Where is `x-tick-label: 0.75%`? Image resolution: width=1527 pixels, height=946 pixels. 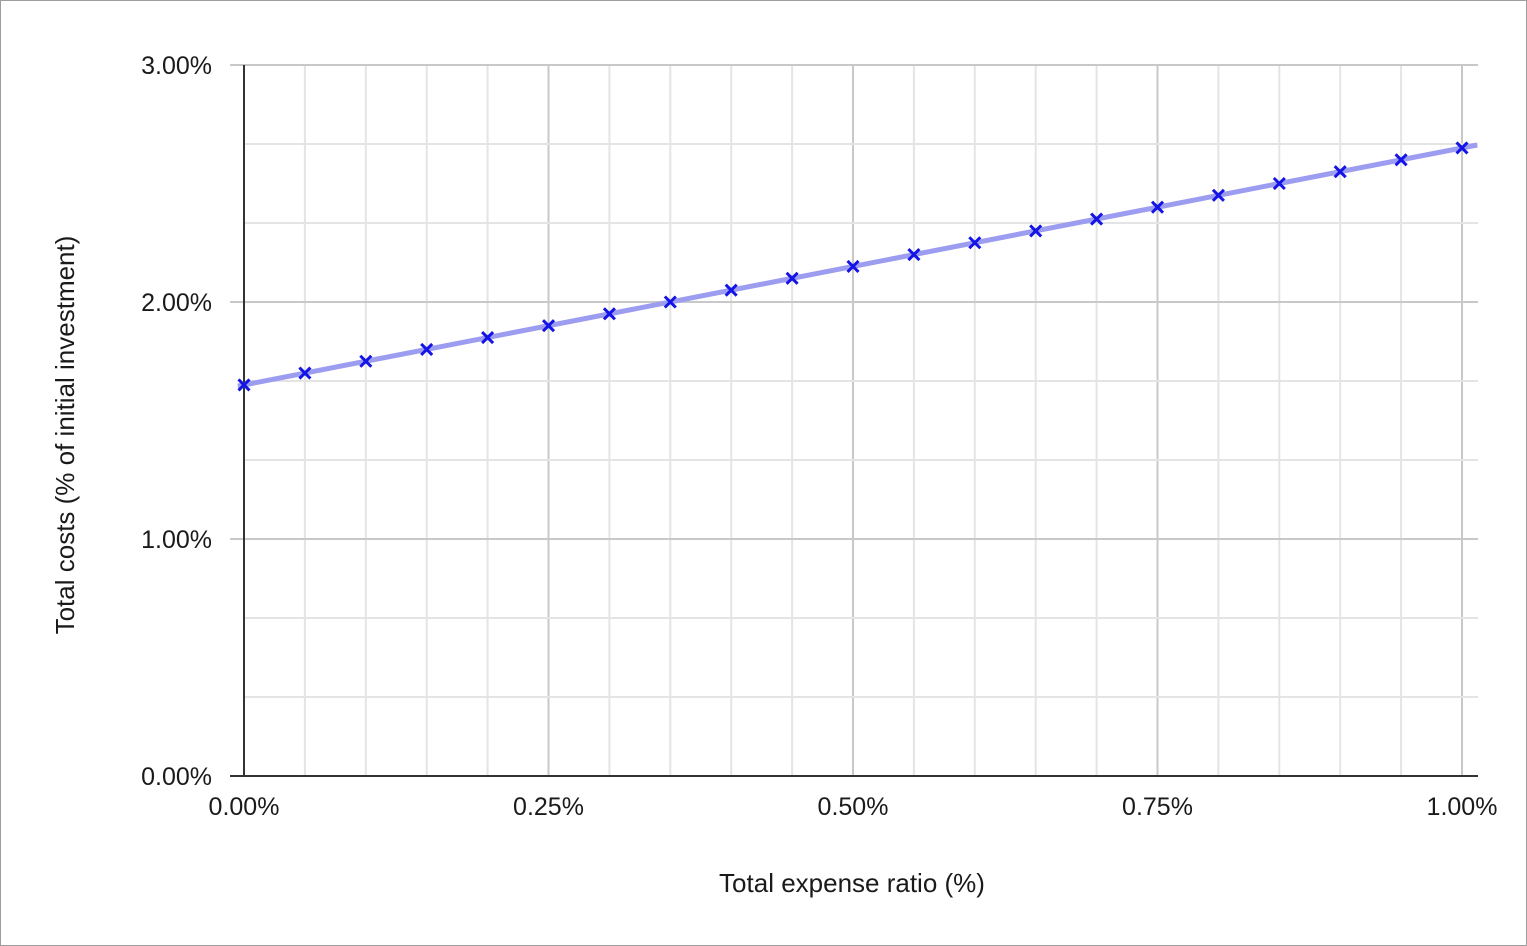
x-tick-label: 0.75% is located at coordinates (1157, 807).